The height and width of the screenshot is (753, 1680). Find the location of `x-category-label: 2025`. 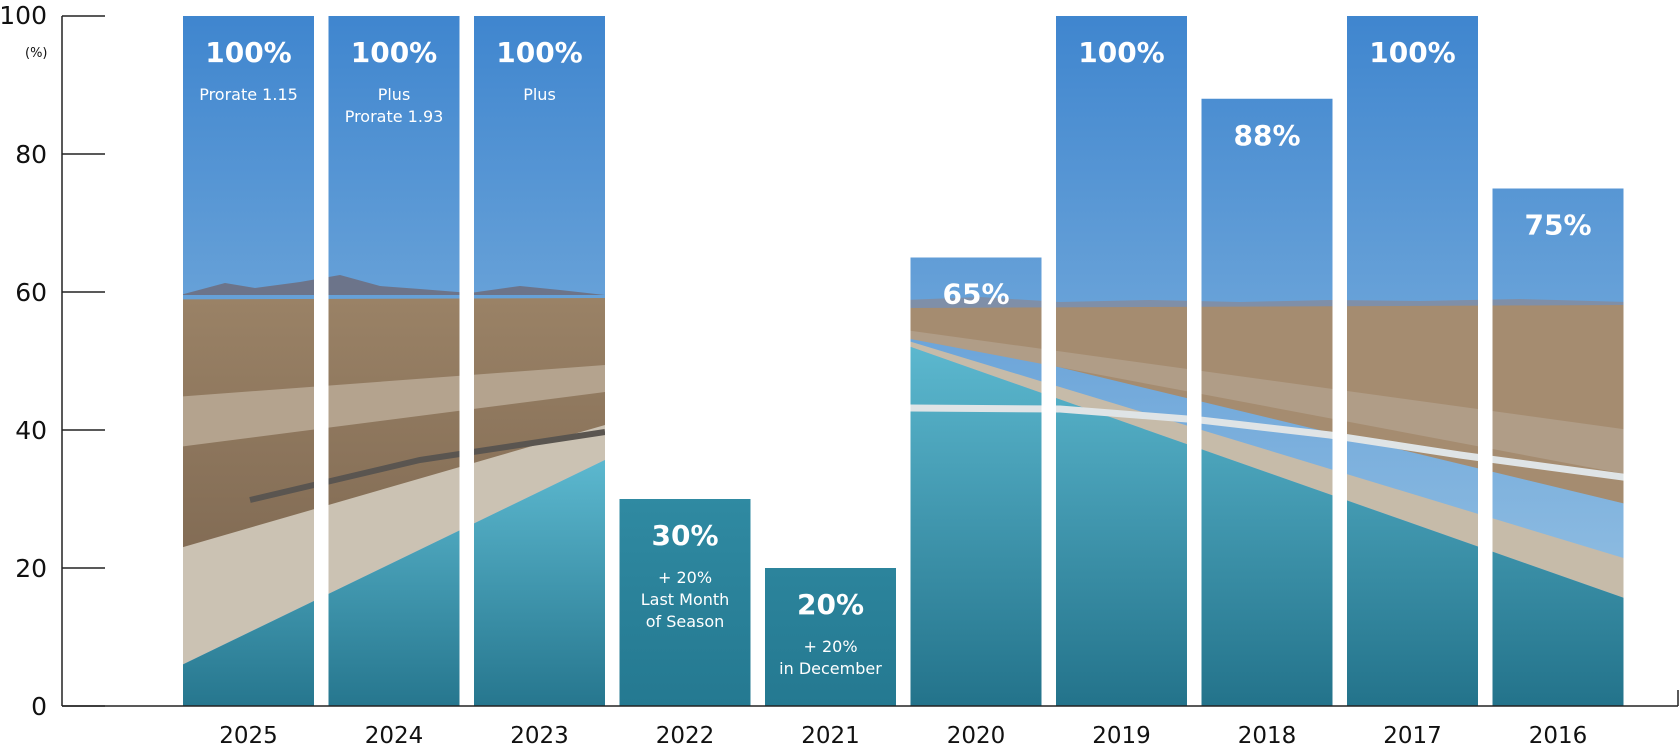

x-category-label: 2025 is located at coordinates (248, 736).